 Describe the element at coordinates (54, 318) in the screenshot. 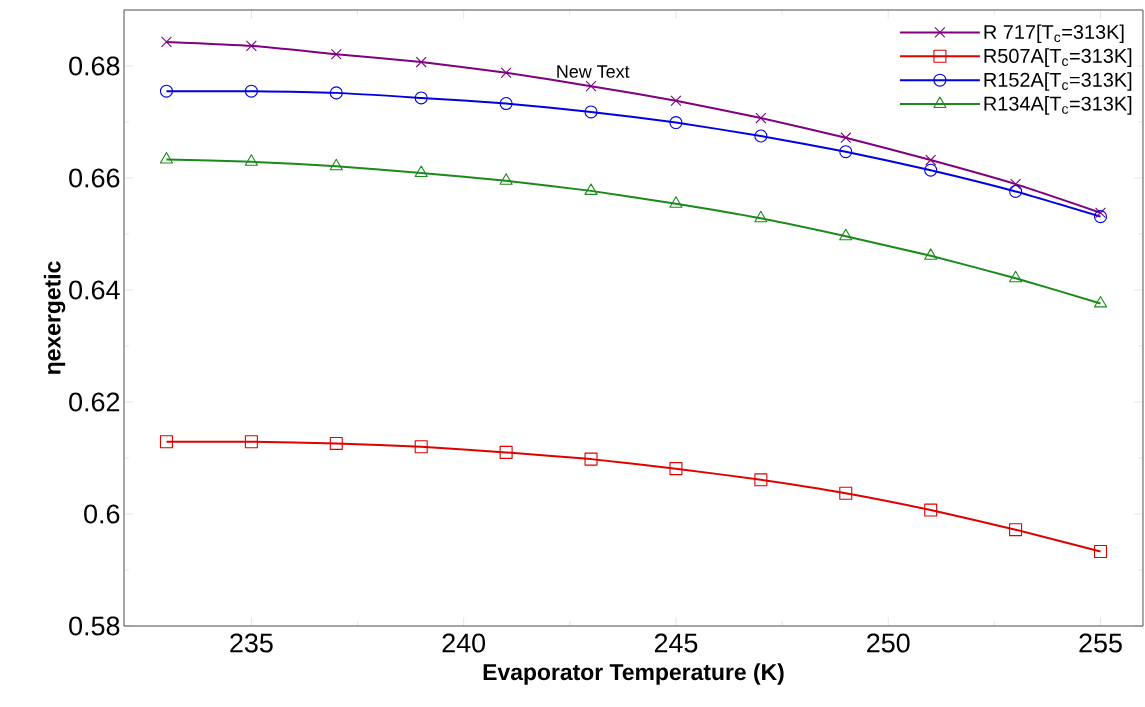

I see `y-axis-title: ηexergetic` at that location.